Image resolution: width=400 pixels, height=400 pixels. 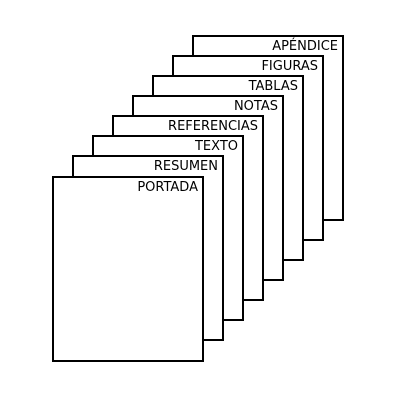 What do you see at coordinates (185, 166) in the screenshot?
I see `page-label-abstract: RESUMEN` at bounding box center [185, 166].